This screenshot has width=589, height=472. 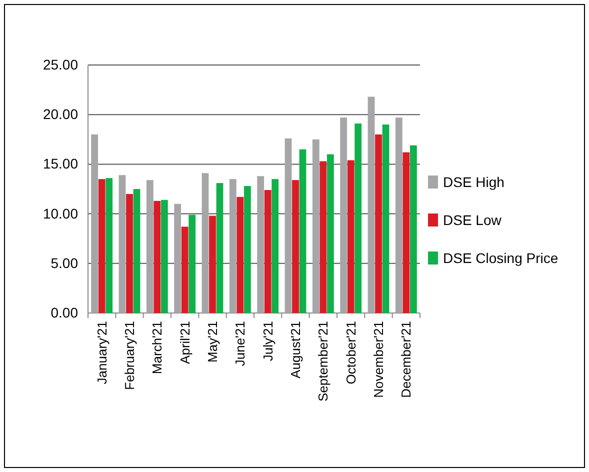 I want to click on legend-label: DSE Closing Price, so click(x=500, y=258).